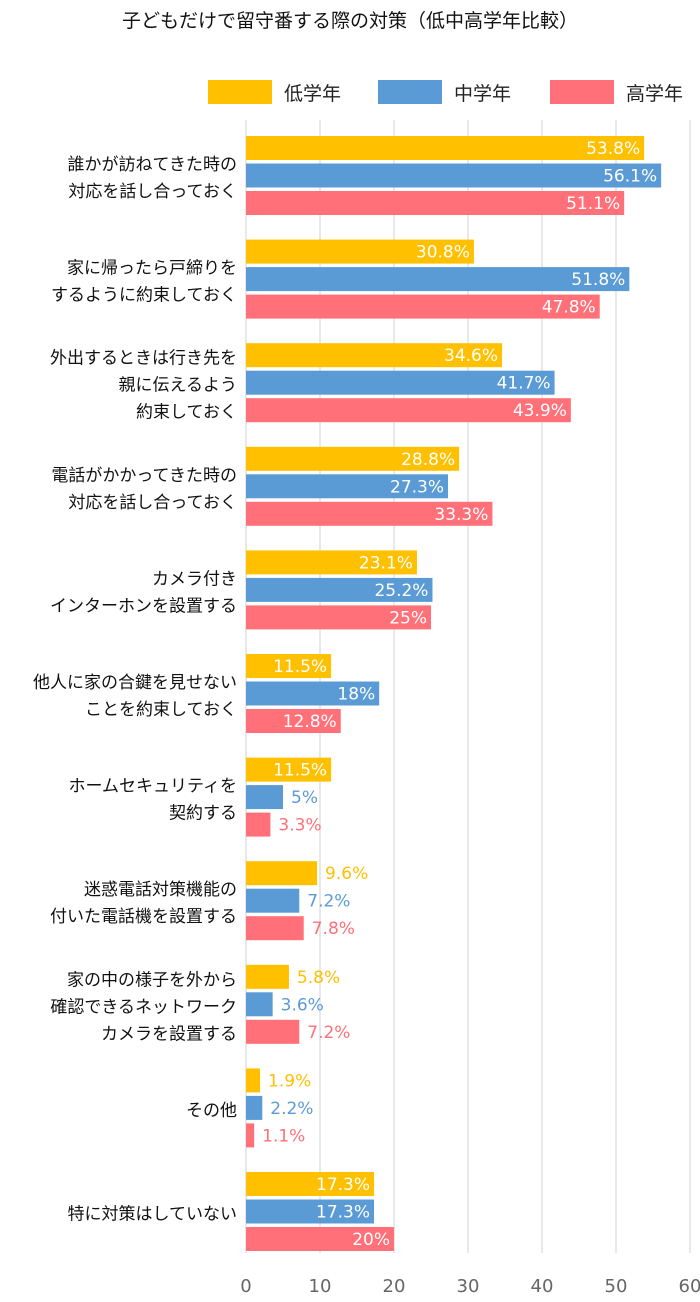 This screenshot has height=1302, width=700. Describe the element at coordinates (194, 579) in the screenshot. I see `category-label: カメラ付き` at that location.